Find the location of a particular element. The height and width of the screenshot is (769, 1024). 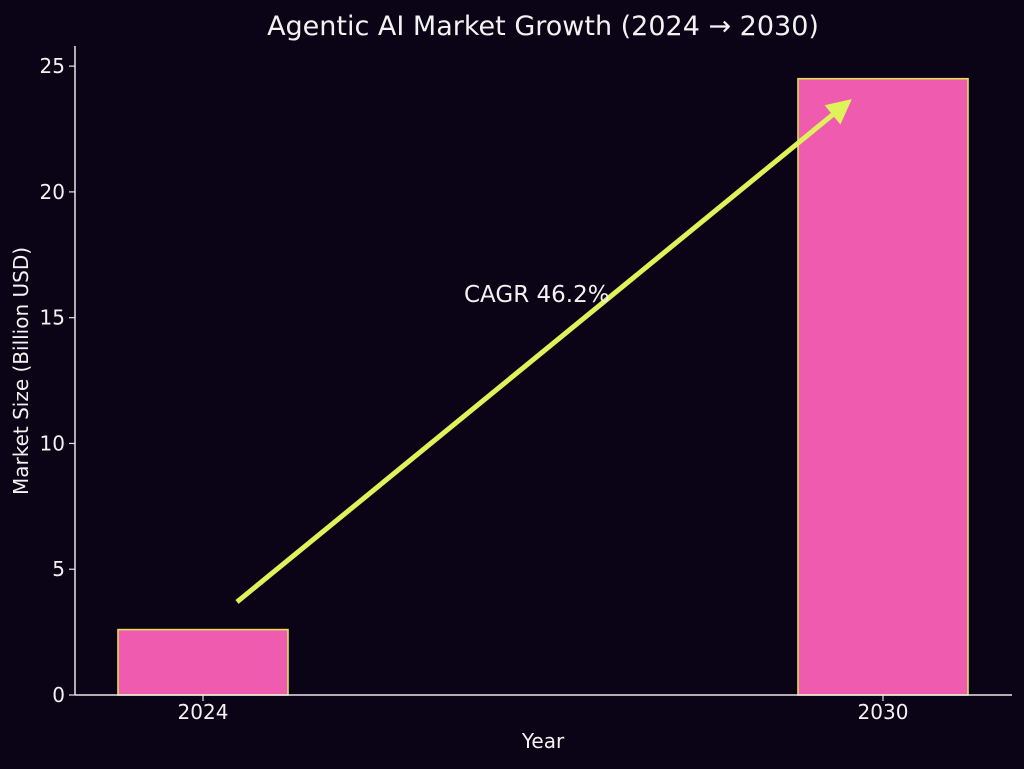

y-tick-label-25: 25 is located at coordinates (52, 66).